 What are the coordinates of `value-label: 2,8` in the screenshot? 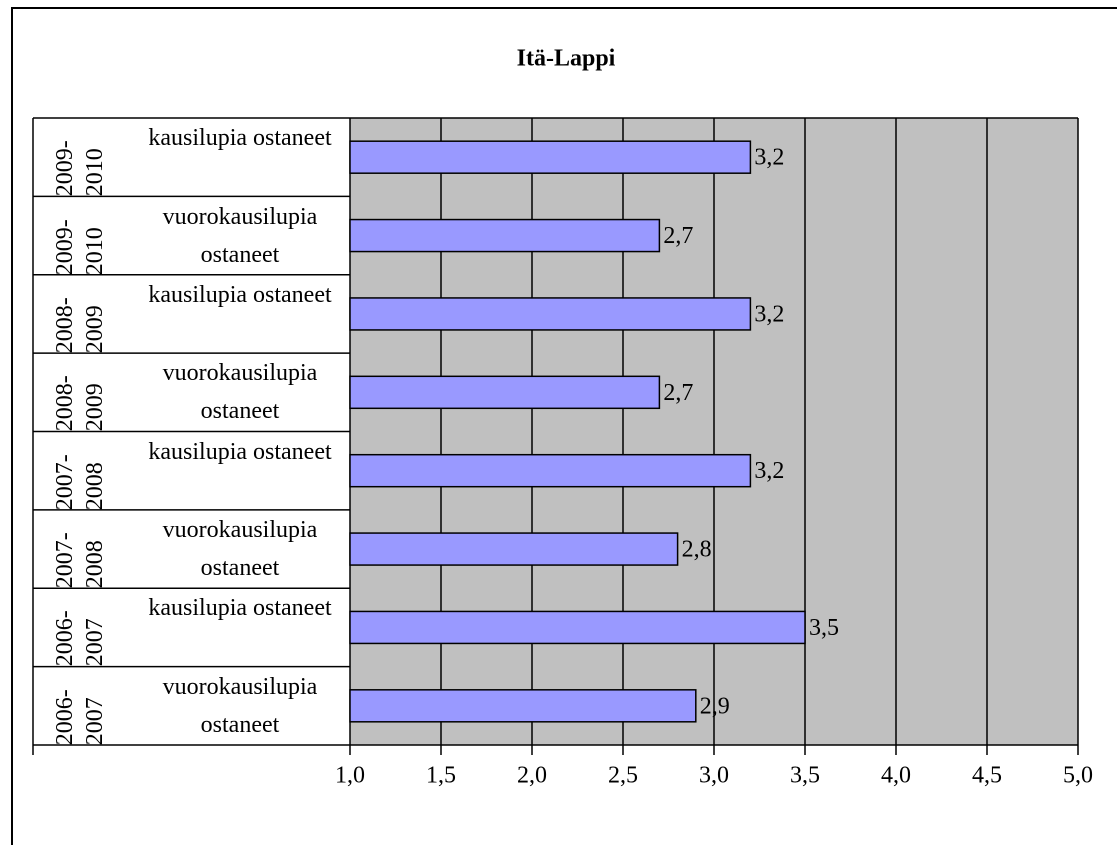 It's located at (697, 550).